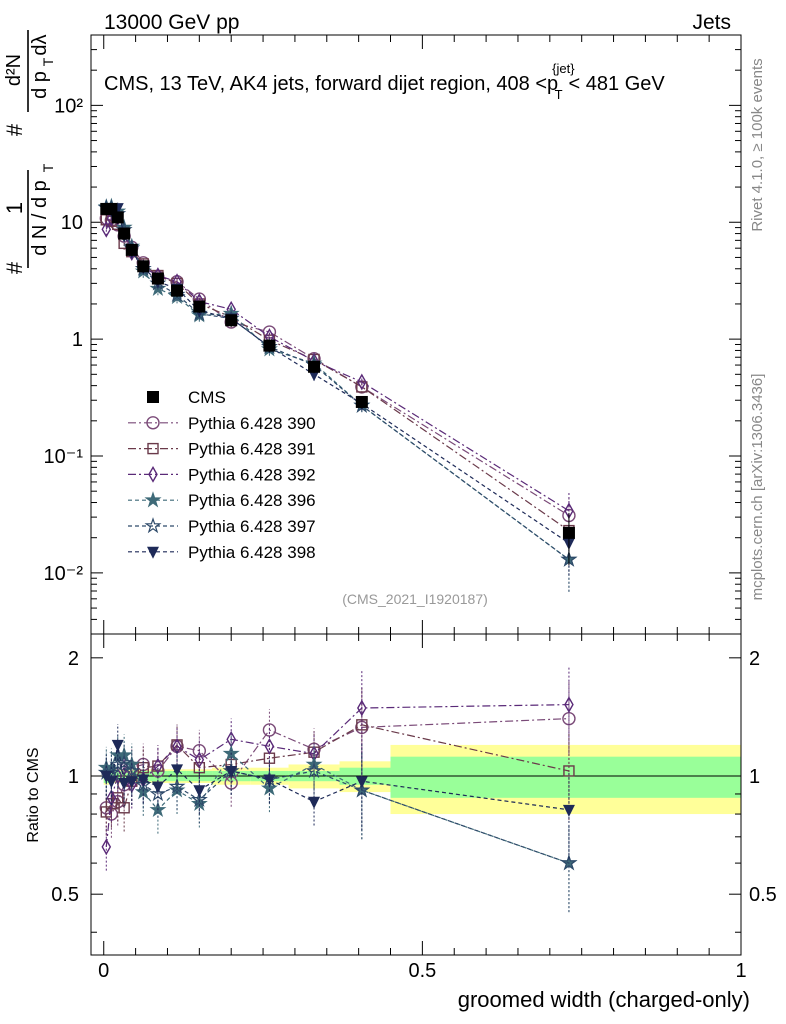 The height and width of the screenshot is (1024, 786). What do you see at coordinates (65, 895) in the screenshot?
I see `ratio-tick-label: 0.5` at bounding box center [65, 895].